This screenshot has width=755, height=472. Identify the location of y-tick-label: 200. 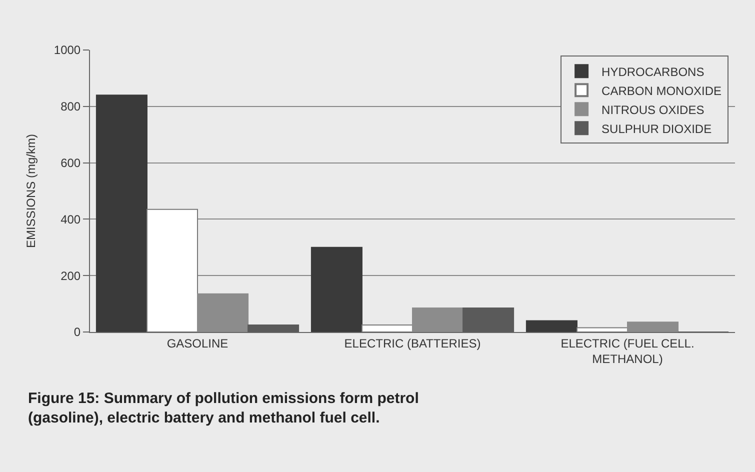
(70, 275).